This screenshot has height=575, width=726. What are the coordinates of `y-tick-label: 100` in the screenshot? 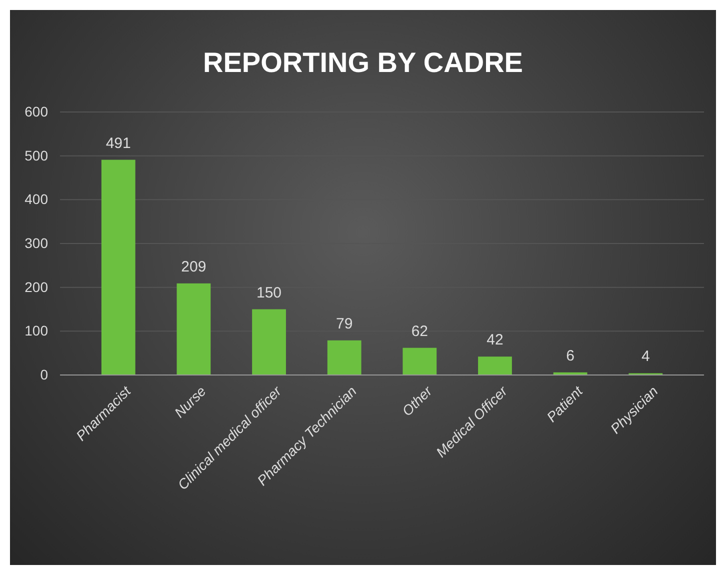 It's located at (36, 330).